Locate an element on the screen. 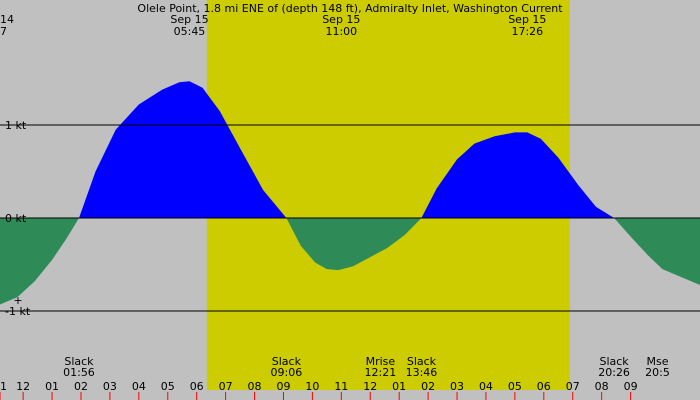 The height and width of the screenshot is (400, 700). y-tick-label: 0 kt is located at coordinates (16, 218).